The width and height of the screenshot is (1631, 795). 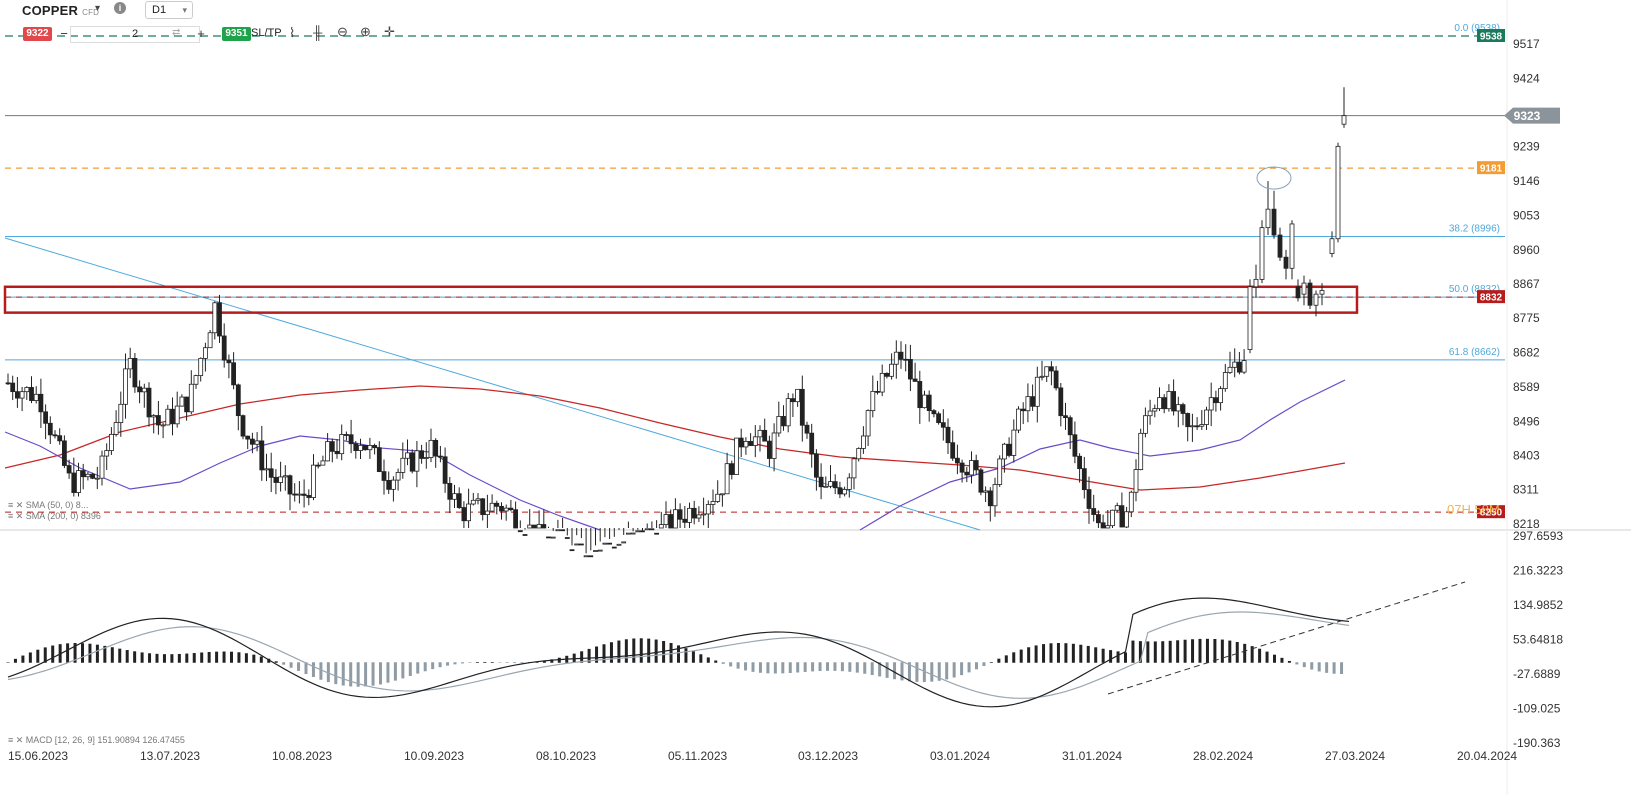 I want to click on macd-signal-line, so click(x=678, y=655).